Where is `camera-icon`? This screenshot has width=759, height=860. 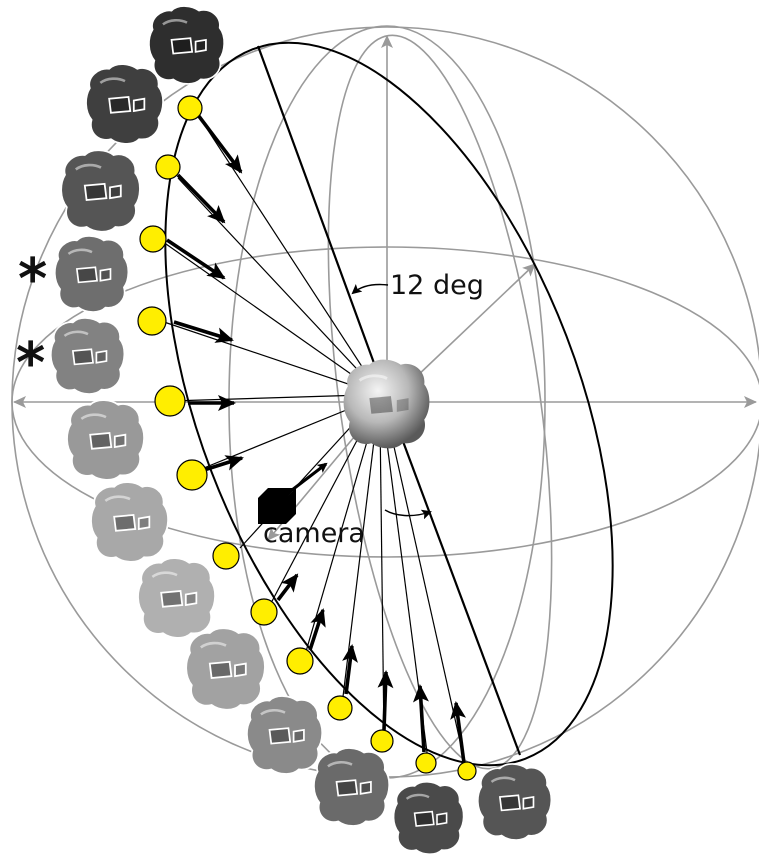 camera-icon is located at coordinates (293, 493).